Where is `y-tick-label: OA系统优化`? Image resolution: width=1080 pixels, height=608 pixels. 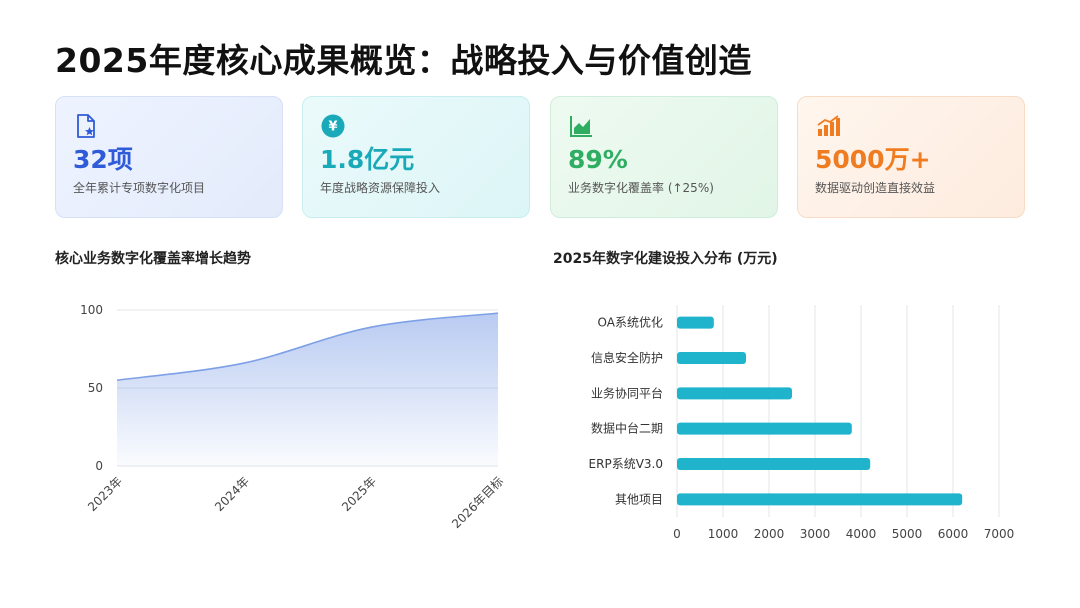 y-tick-label: OA系统优化 is located at coordinates (630, 323).